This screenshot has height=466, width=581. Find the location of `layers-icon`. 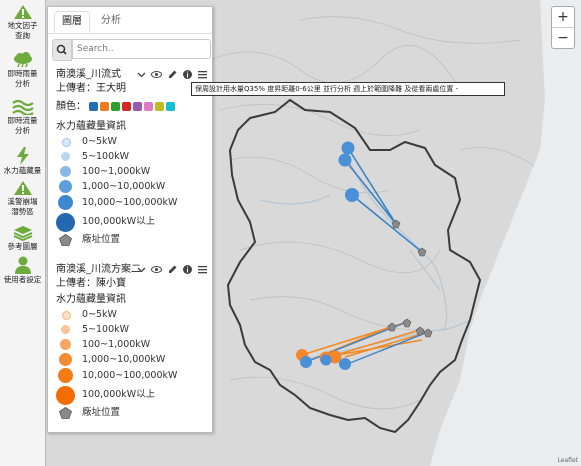

layers-icon is located at coordinates (22, 233).